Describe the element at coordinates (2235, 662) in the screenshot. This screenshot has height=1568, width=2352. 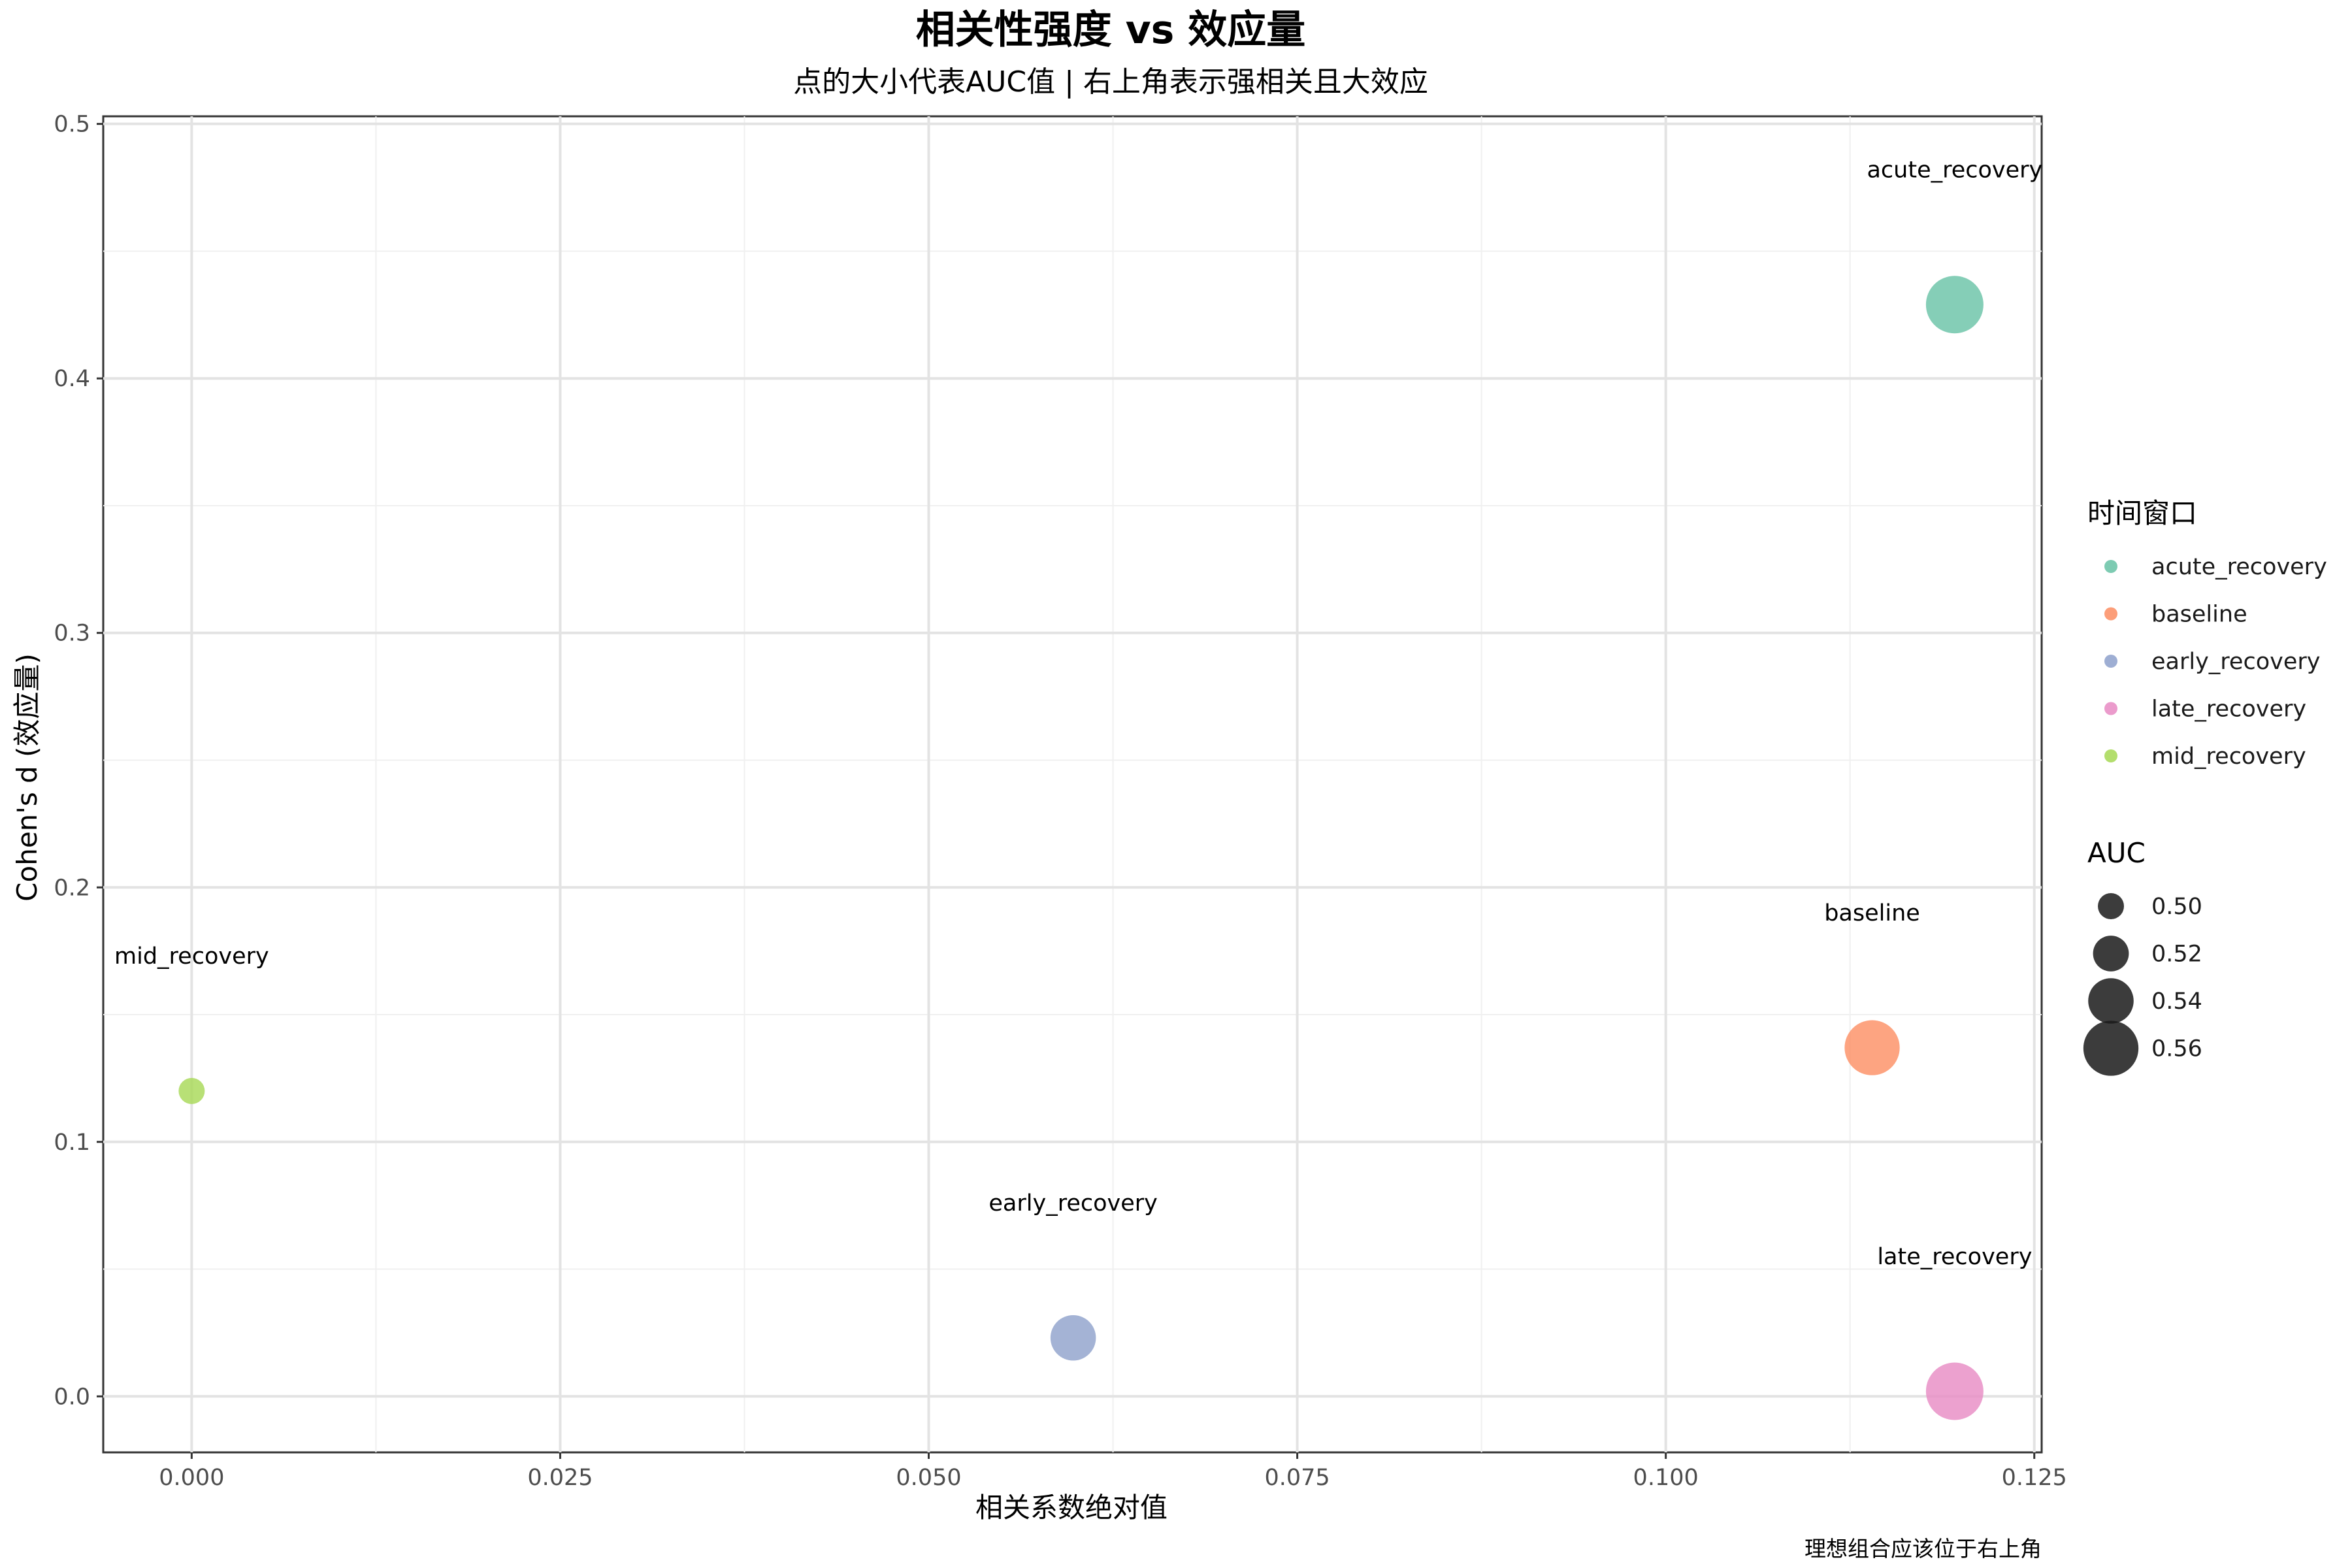
I see `legend-label-early_recovery: early_recovery` at that location.